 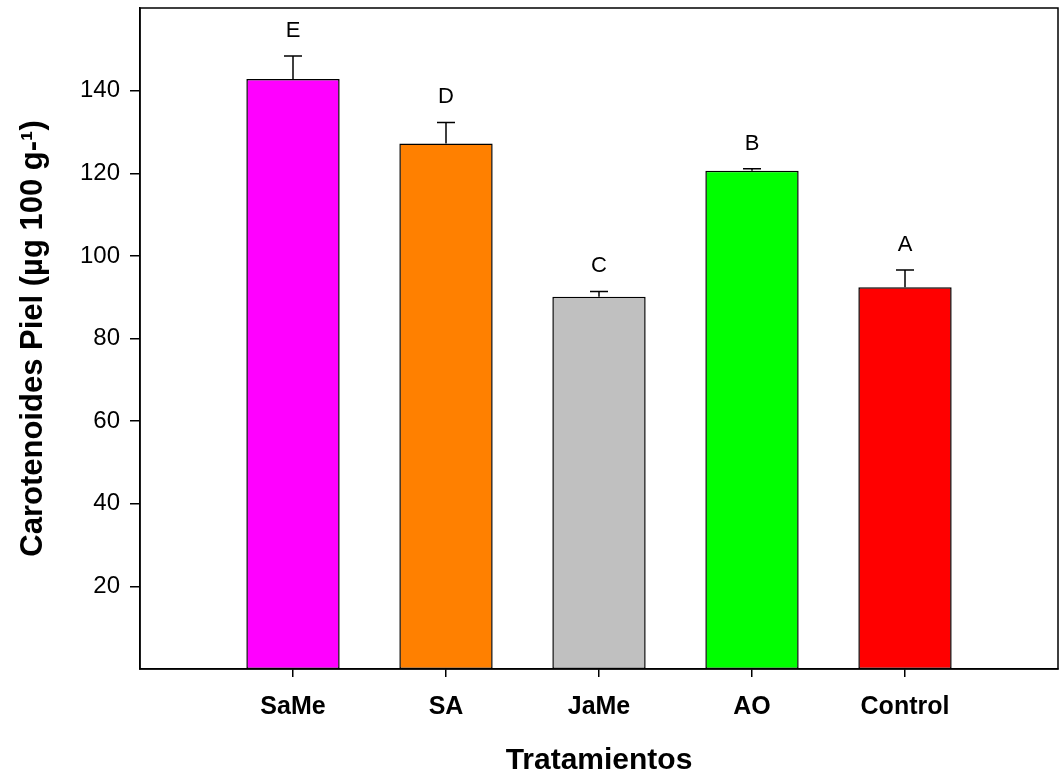 I want to click on y-tick-label: 140, so click(x=99, y=89).